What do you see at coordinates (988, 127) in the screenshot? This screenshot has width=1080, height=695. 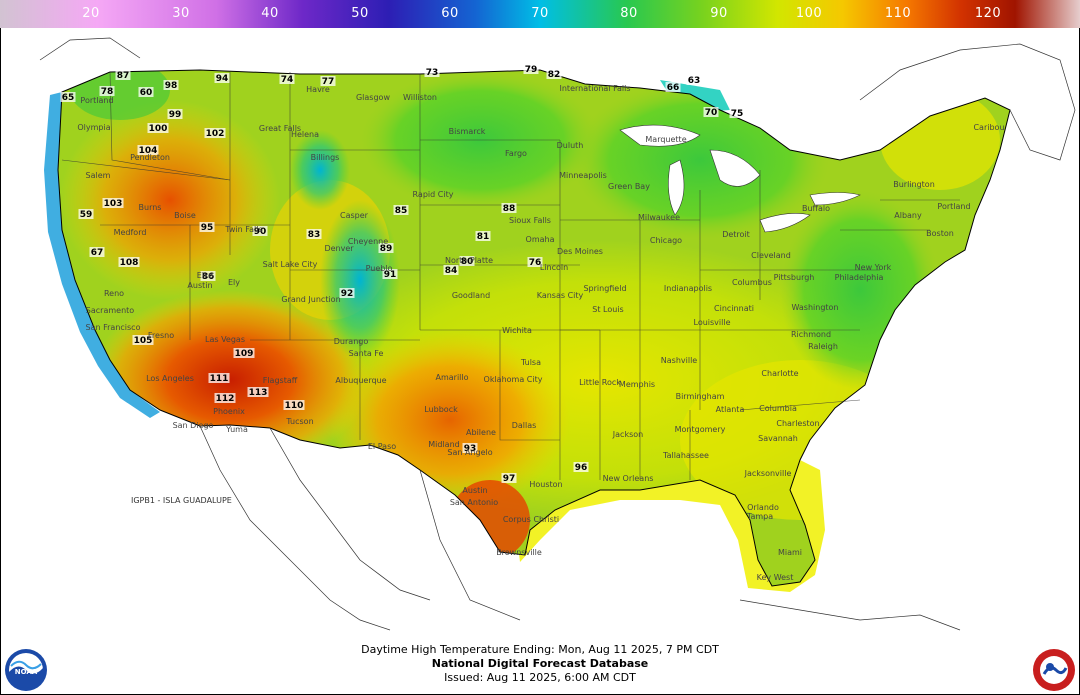 I see `city-name: Caribou` at bounding box center [988, 127].